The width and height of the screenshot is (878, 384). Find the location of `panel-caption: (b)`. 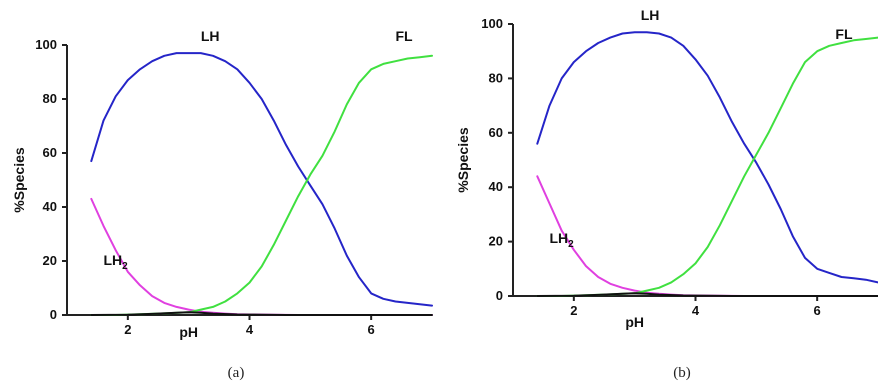

panel-caption: (b) is located at coordinates (682, 373).